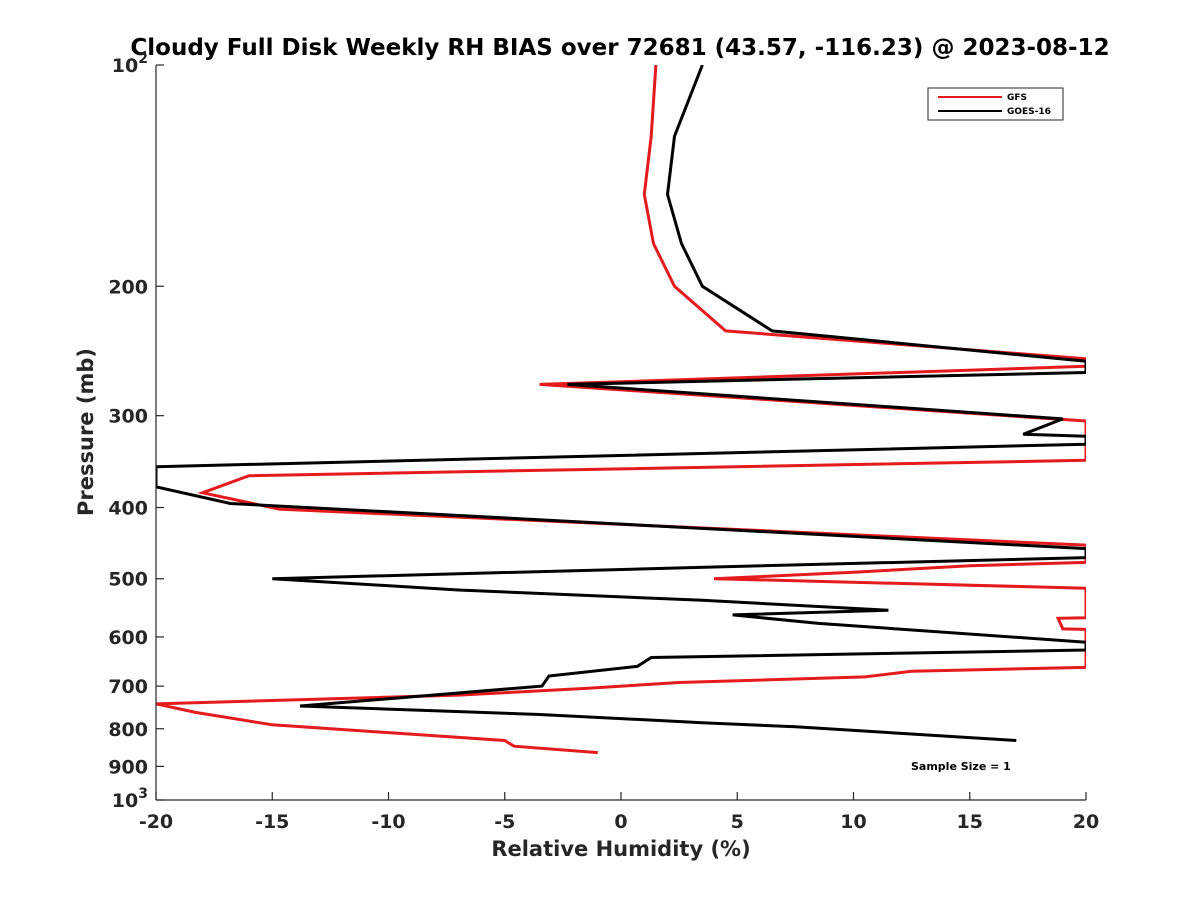 This screenshot has width=1200, height=904. What do you see at coordinates (1017, 98) in the screenshot?
I see `legend-label-gfs: GFS` at bounding box center [1017, 98].